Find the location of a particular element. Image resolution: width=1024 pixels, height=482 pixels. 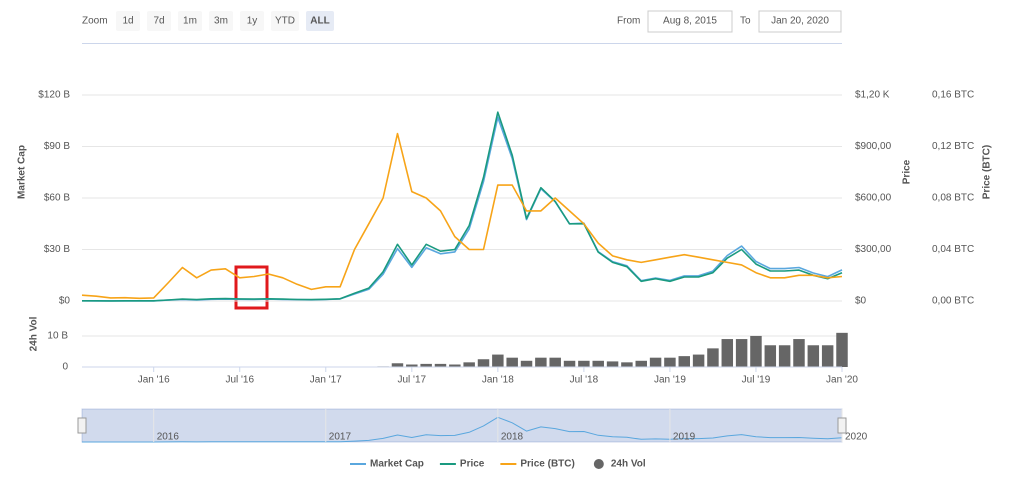

from-input is located at coordinates (690, 21).